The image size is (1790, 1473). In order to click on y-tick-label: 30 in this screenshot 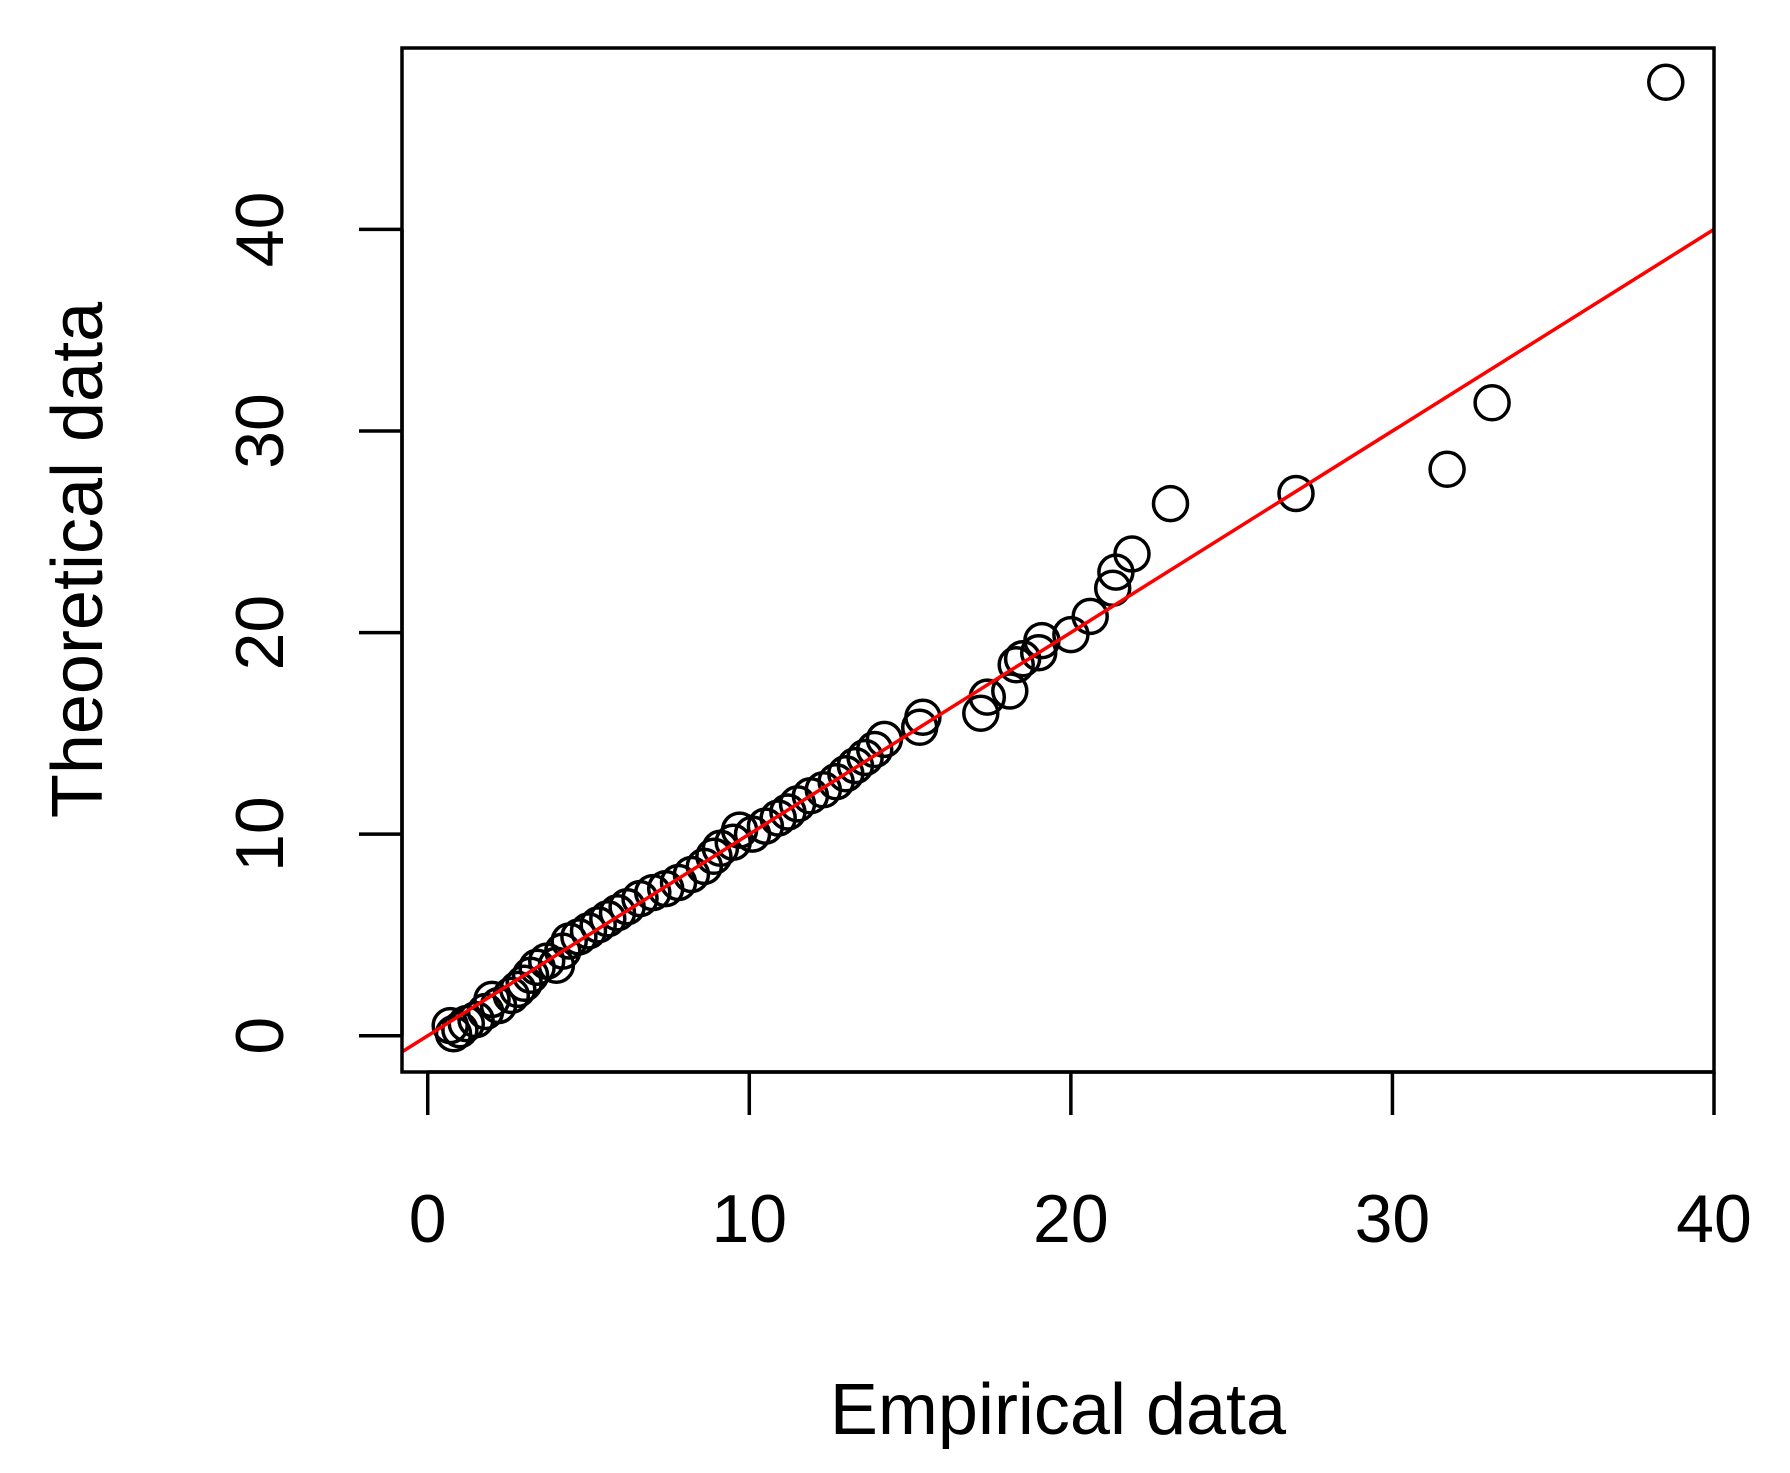, I will do `click(260, 431)`.